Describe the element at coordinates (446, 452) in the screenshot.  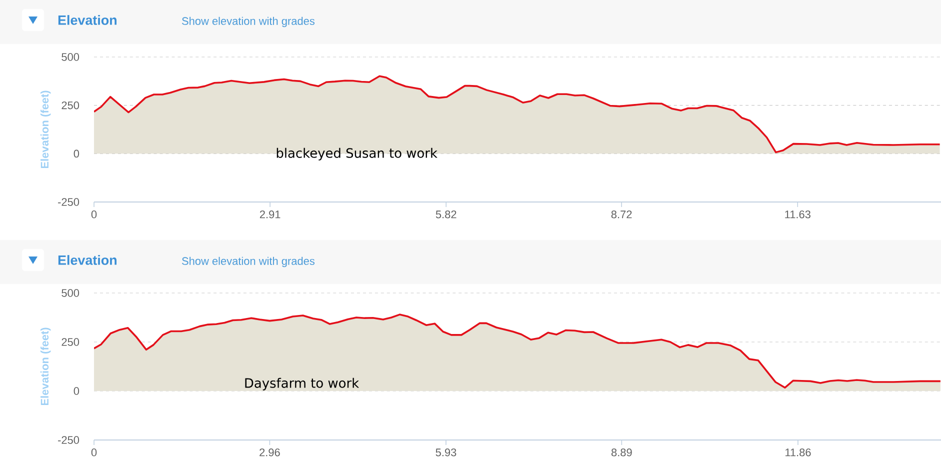
I see `x-tick-label: 5.93` at that location.